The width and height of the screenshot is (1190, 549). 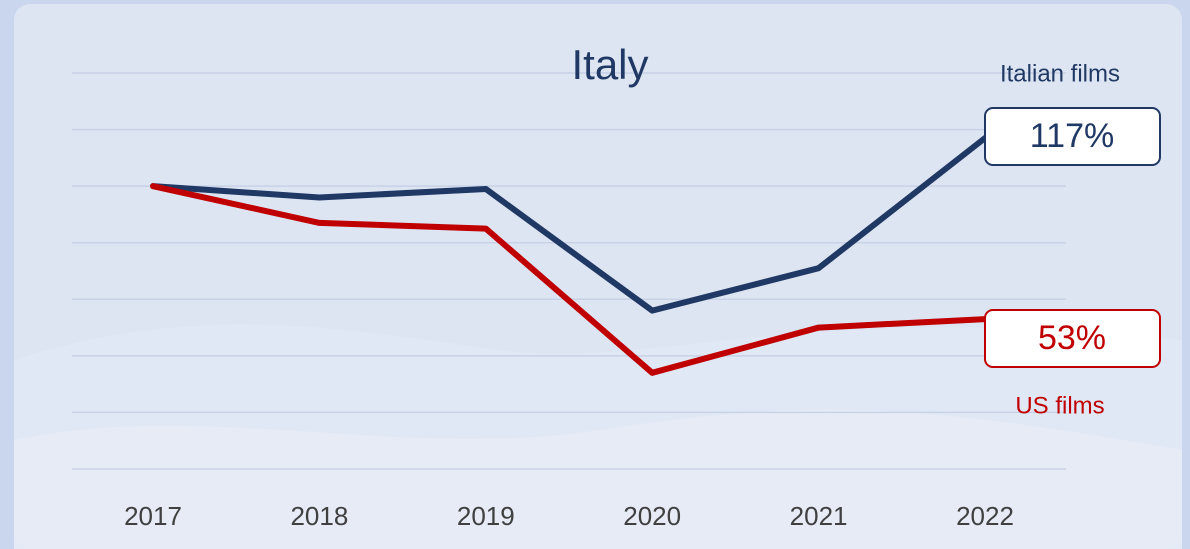 I want to click on x-tick-label: 2020, so click(x=652, y=516).